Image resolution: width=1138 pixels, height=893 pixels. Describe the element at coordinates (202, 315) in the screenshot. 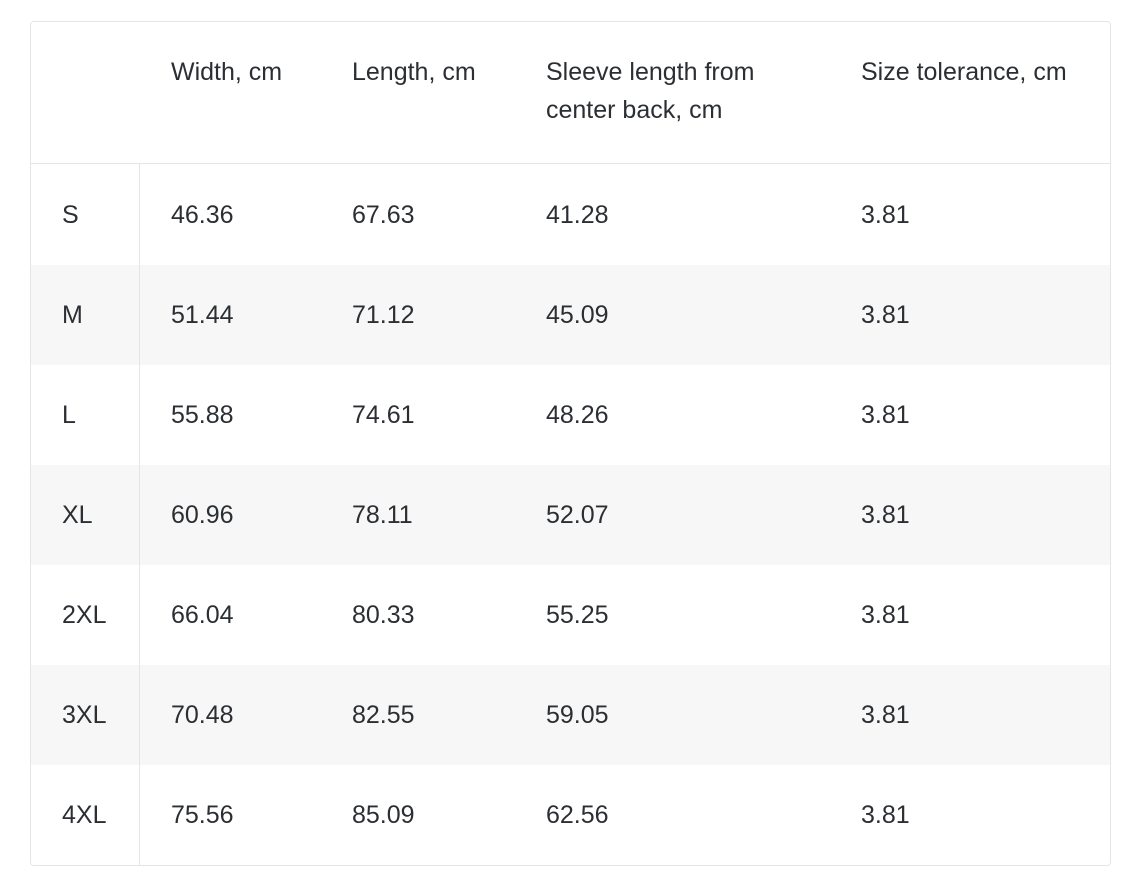

I see `cell-width: 51.44` at that location.